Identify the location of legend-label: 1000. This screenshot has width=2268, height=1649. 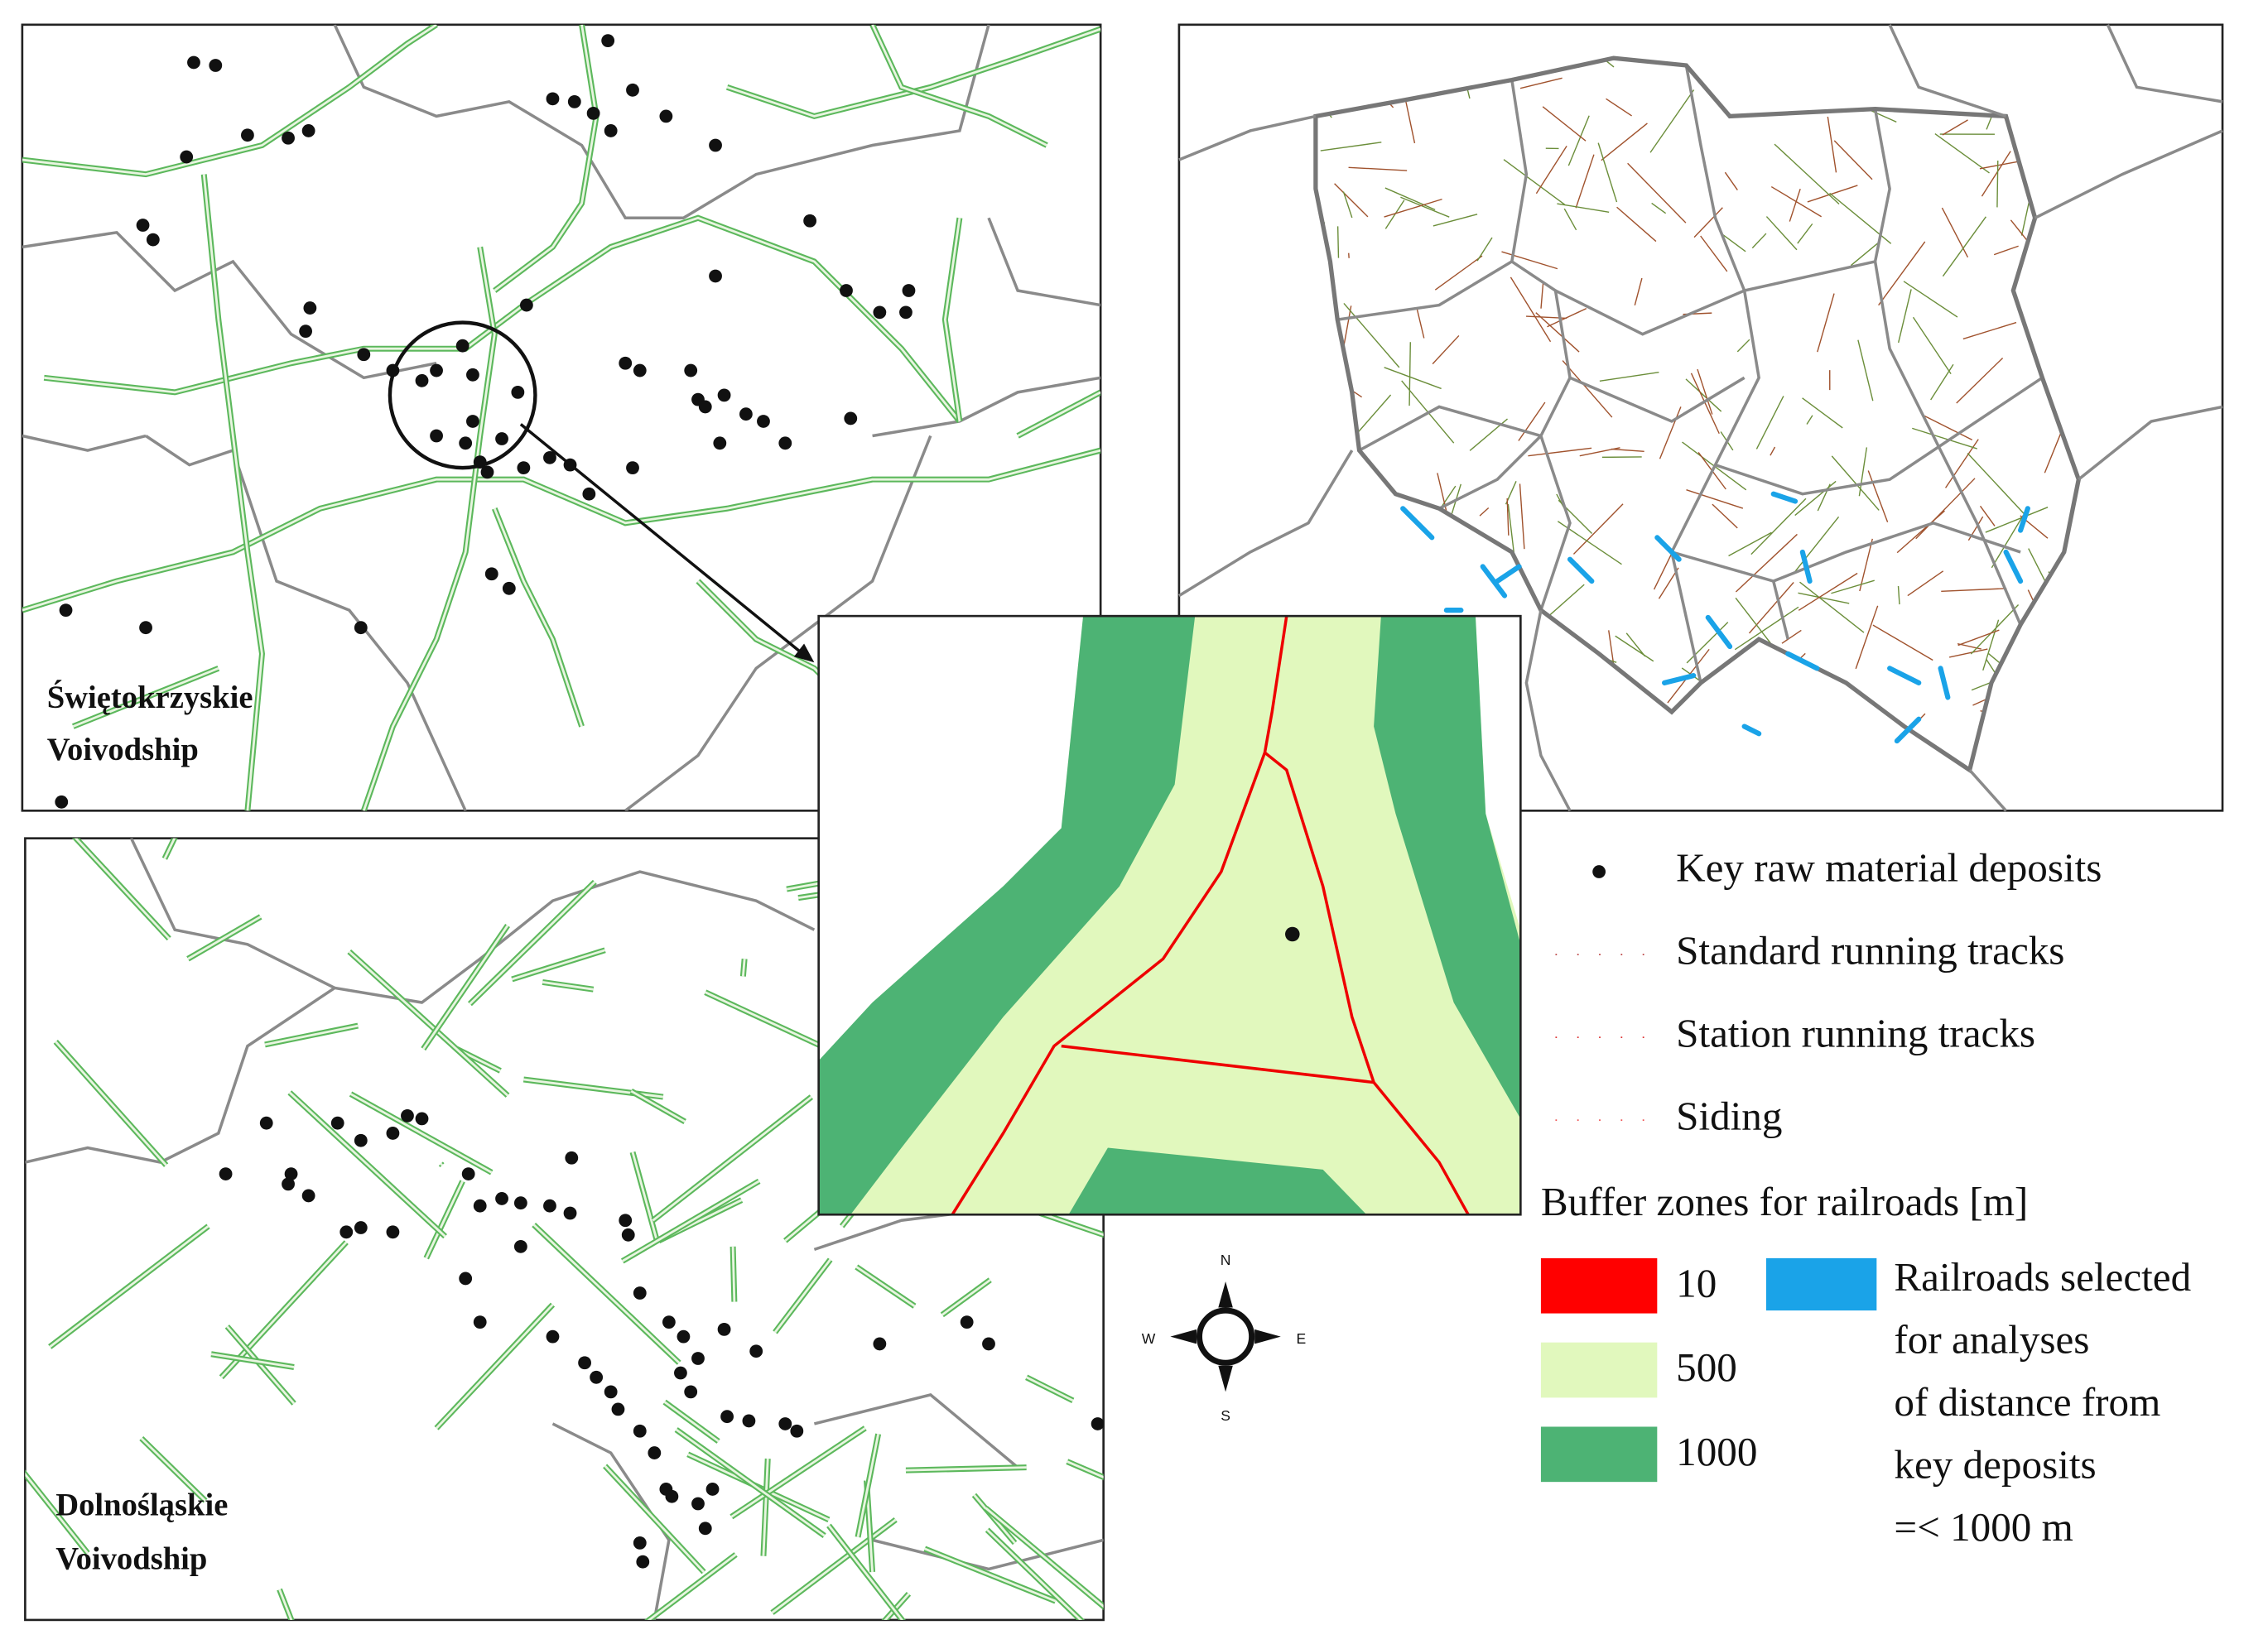
(1716, 1451).